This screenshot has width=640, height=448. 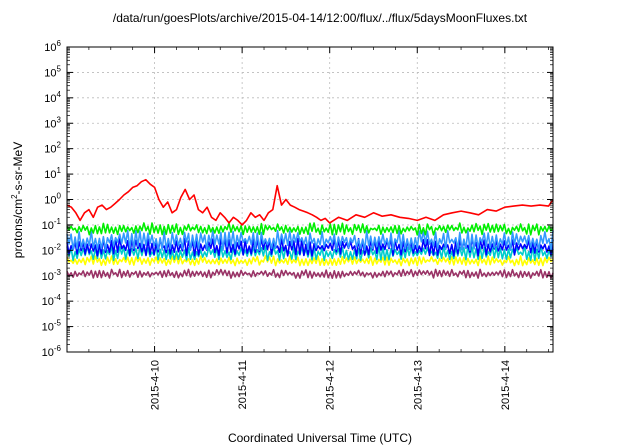 I want to click on x-tick-label: 2015-4-13, so click(x=418, y=385).